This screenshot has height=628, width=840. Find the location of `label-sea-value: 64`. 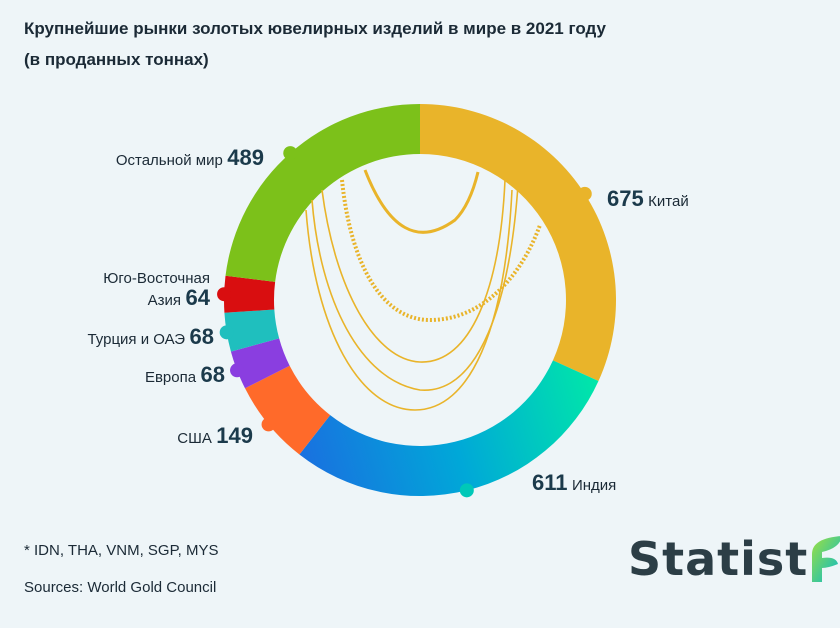

label-sea-value: 64 is located at coordinates (197, 297).